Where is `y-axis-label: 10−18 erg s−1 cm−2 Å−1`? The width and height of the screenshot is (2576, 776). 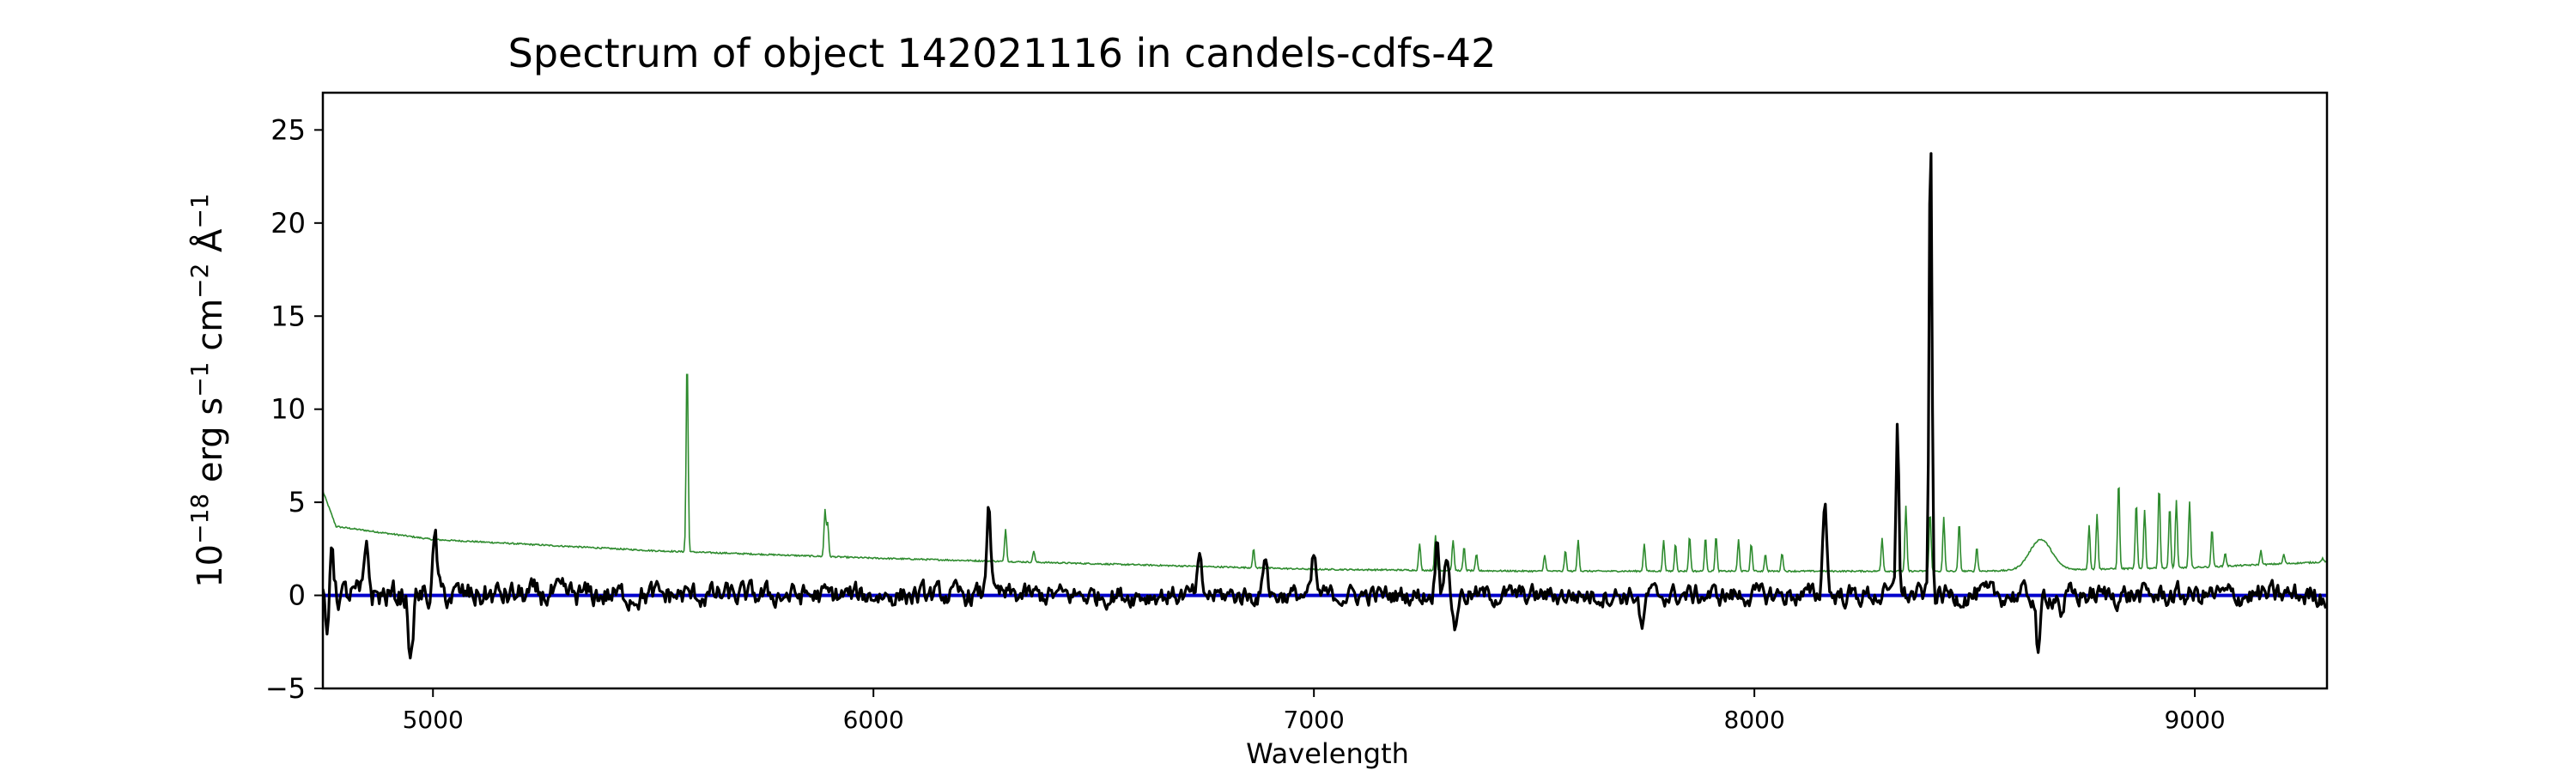 y-axis-label: 10−18 erg s−1 cm−2 Å−1 is located at coordinates (207, 390).